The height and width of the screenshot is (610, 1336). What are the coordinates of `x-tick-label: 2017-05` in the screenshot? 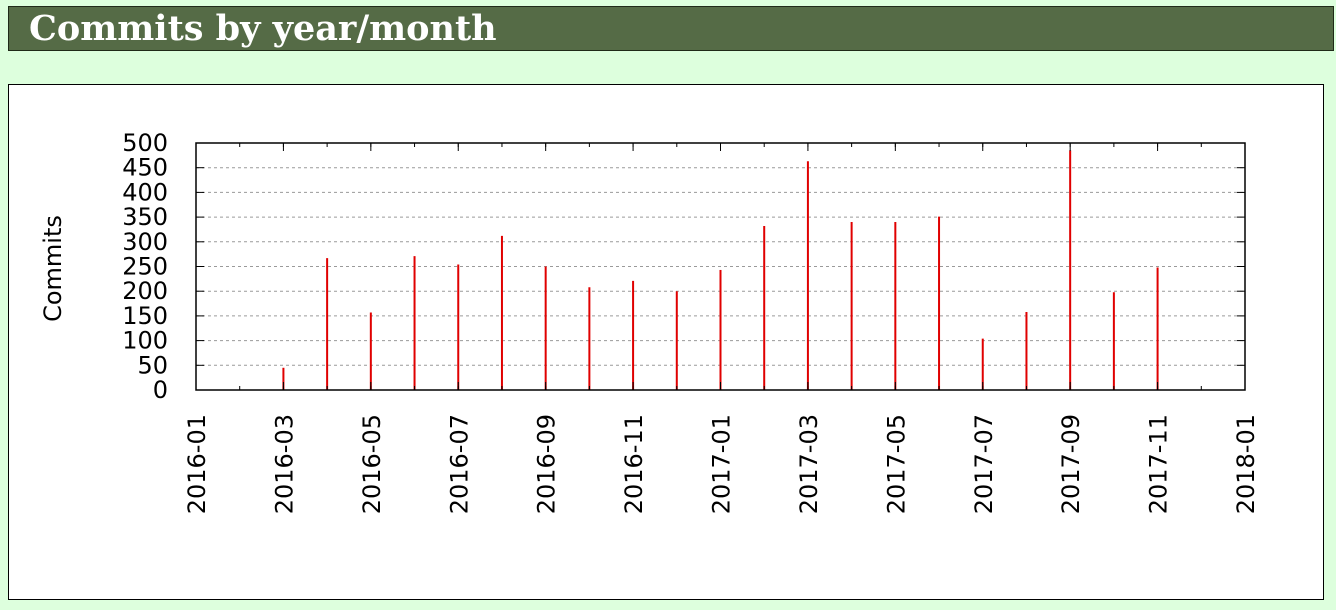 It's located at (896, 464).